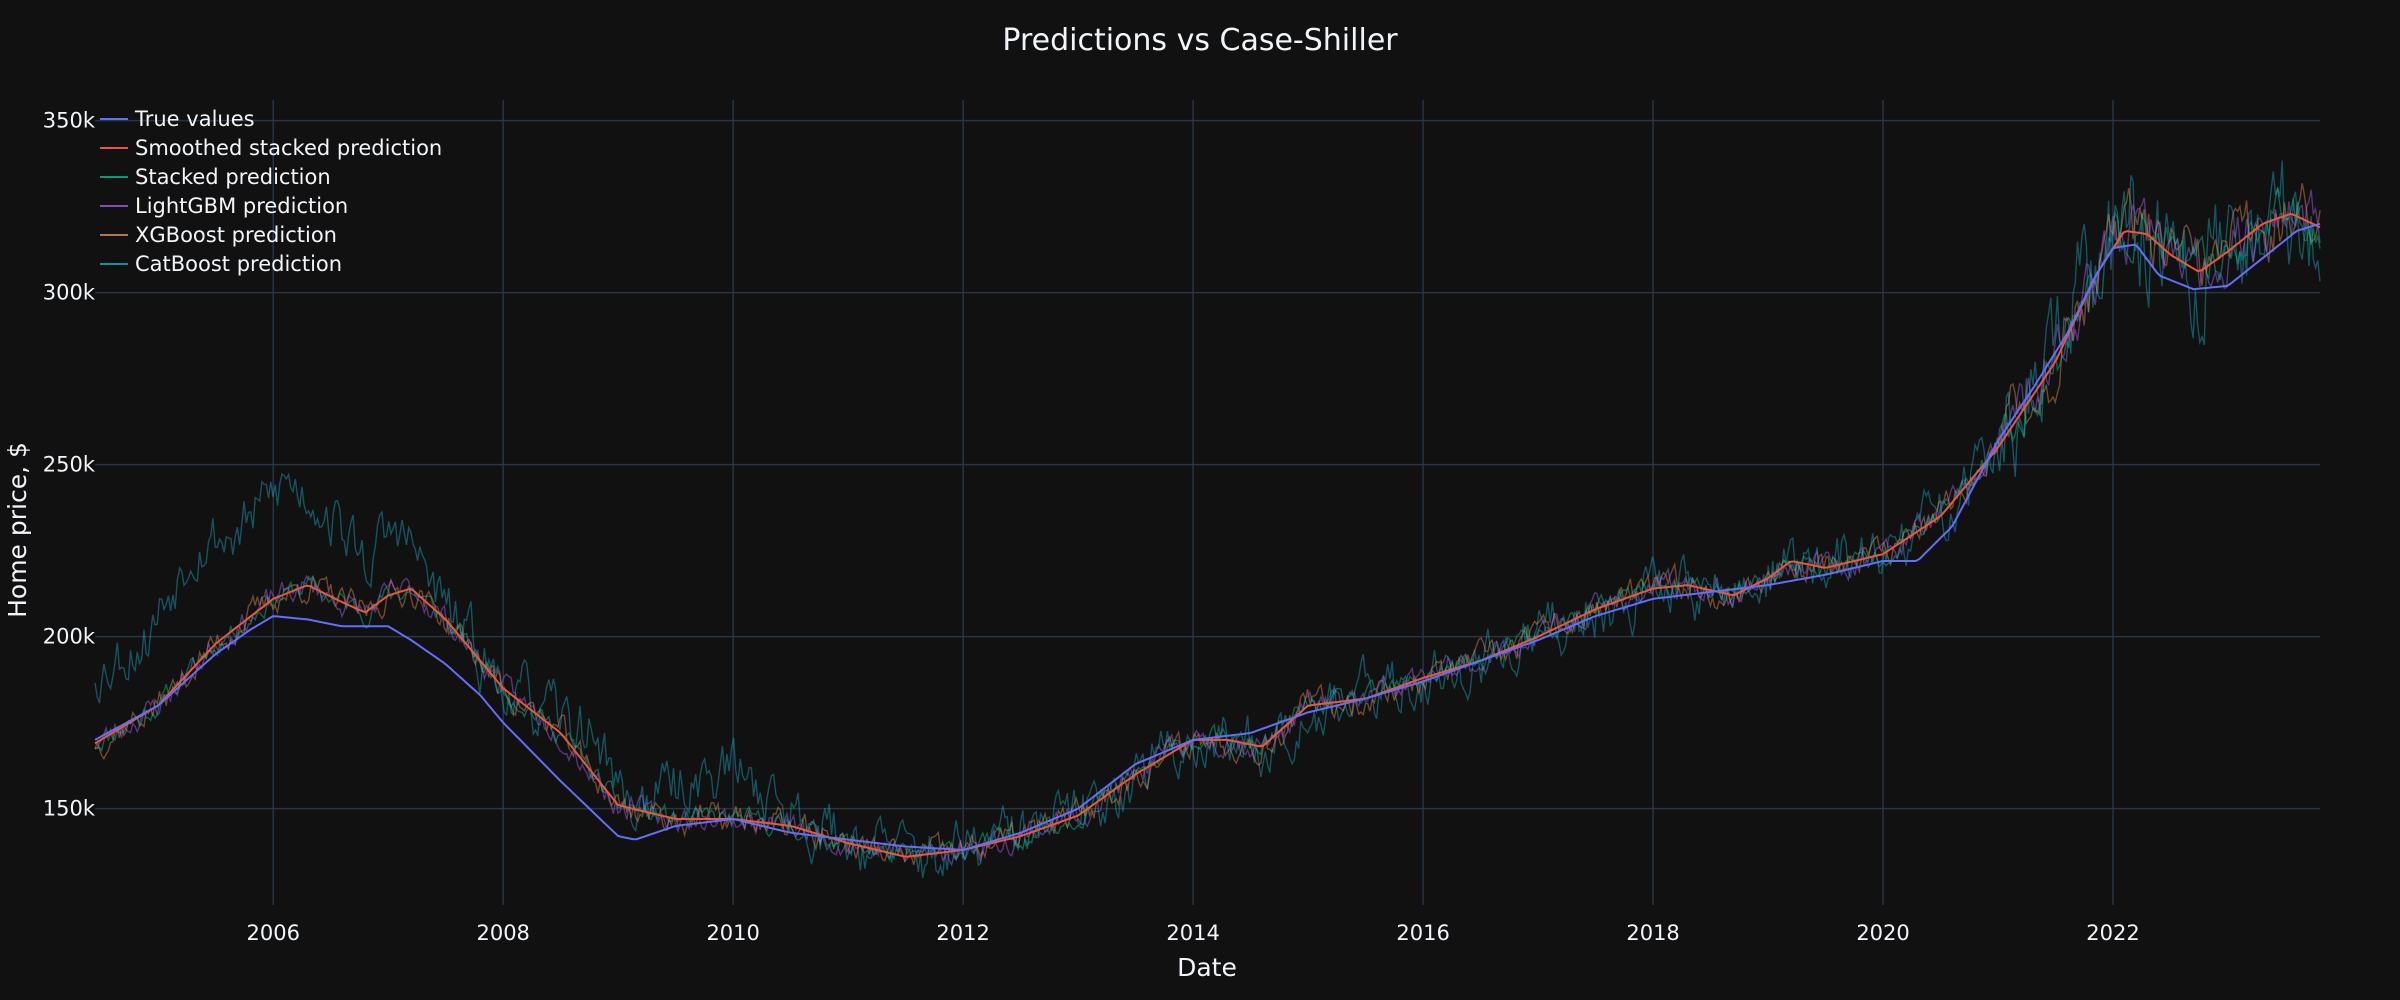  What do you see at coordinates (732, 933) in the screenshot?
I see `x-tick-label: 2010` at bounding box center [732, 933].